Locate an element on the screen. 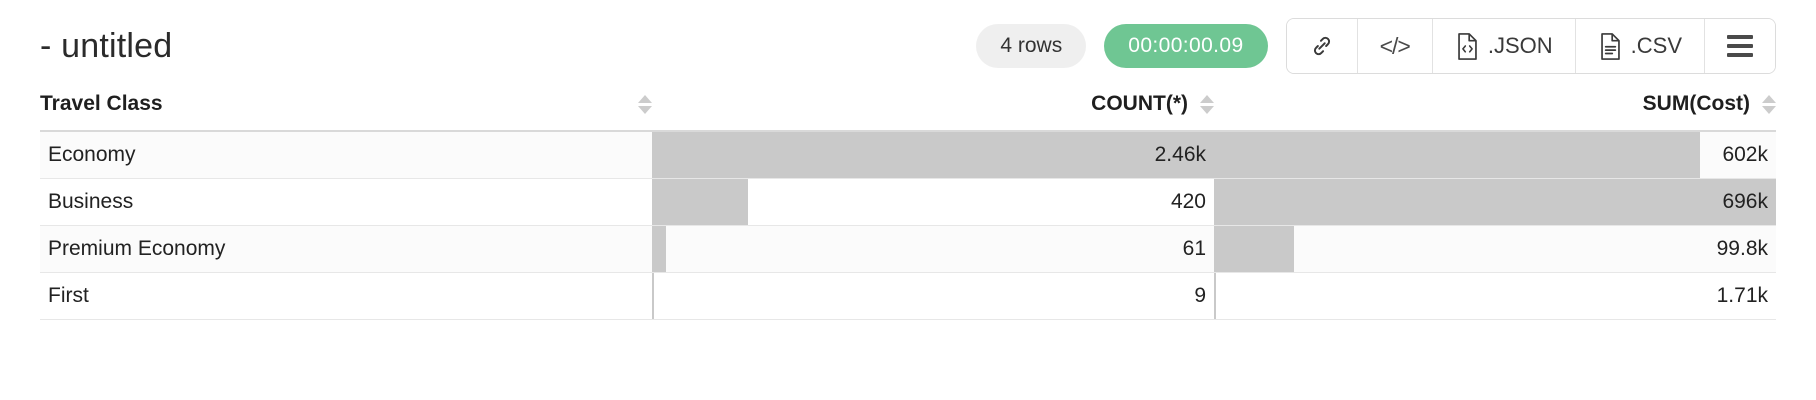 This screenshot has height=400, width=1816. header-actions: 4 rows 00:00:00.09 </> is located at coordinates (1376, 46).